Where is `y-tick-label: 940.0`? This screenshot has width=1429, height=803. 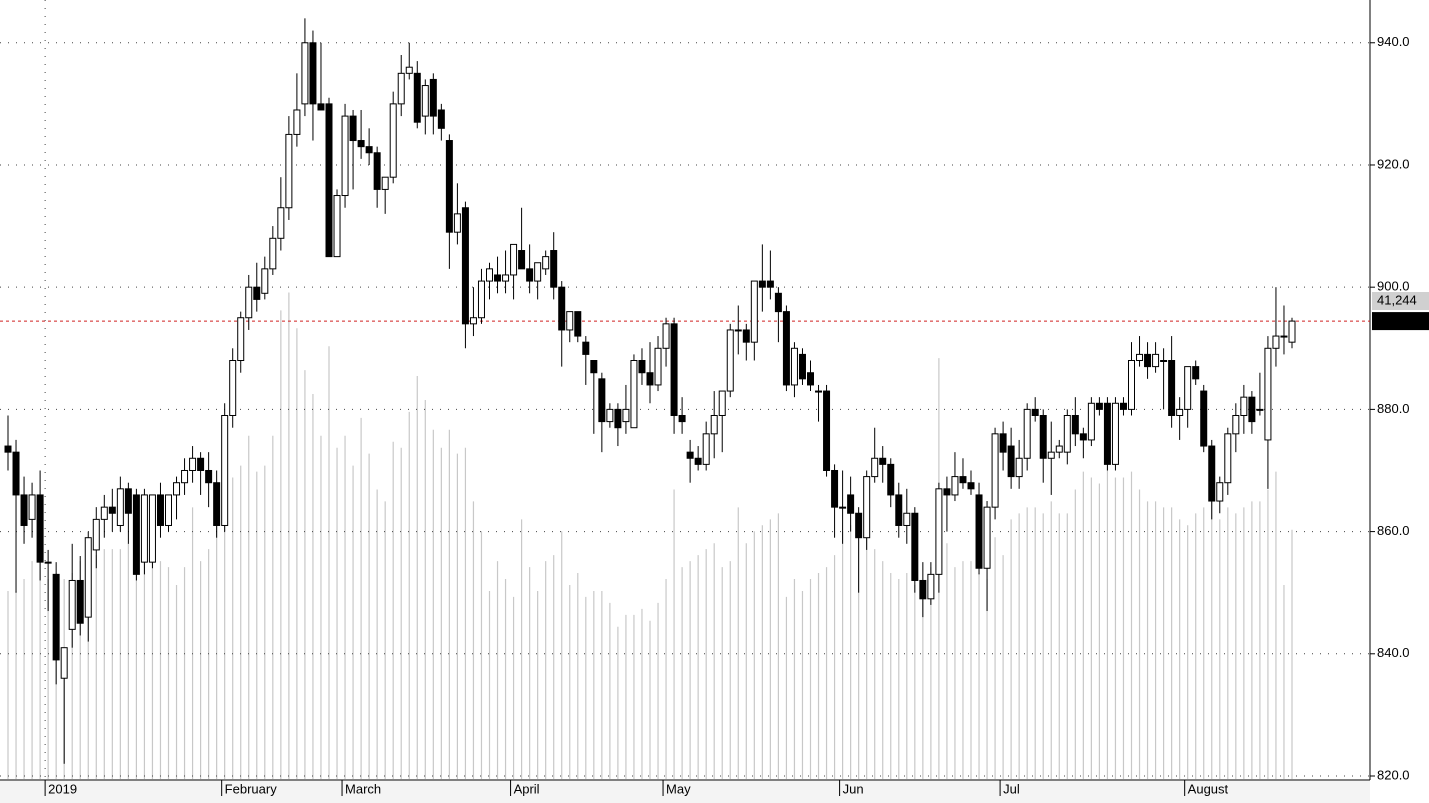
y-tick-label: 940.0 is located at coordinates (1393, 41).